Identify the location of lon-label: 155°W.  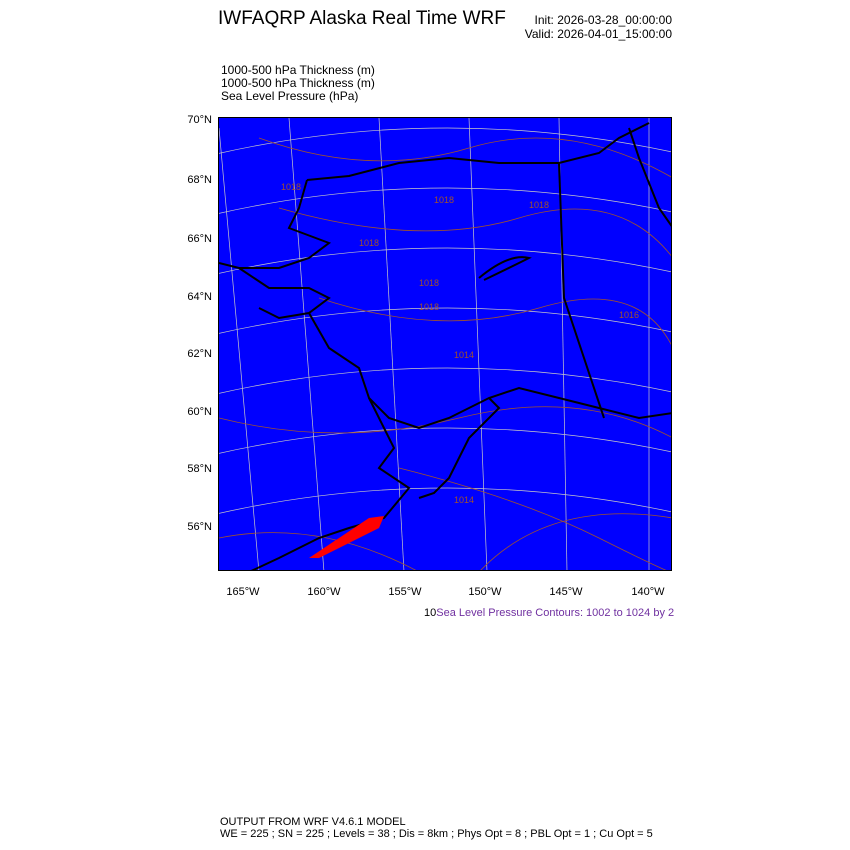
(405, 592).